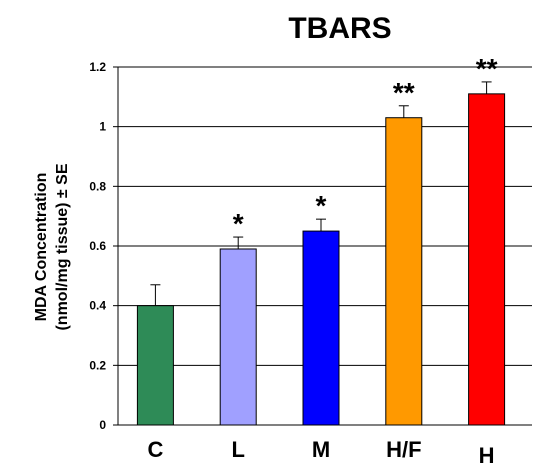 The height and width of the screenshot is (469, 537). I want to click on y-axis-label: MDA Concentration (nmol/mg tissue) ± SE, so click(52, 246).